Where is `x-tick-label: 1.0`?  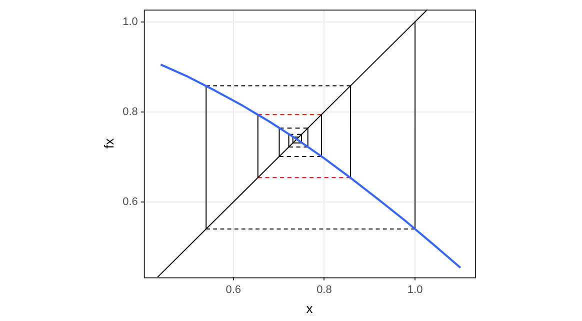
x-tick-label: 1.0 is located at coordinates (415, 290).